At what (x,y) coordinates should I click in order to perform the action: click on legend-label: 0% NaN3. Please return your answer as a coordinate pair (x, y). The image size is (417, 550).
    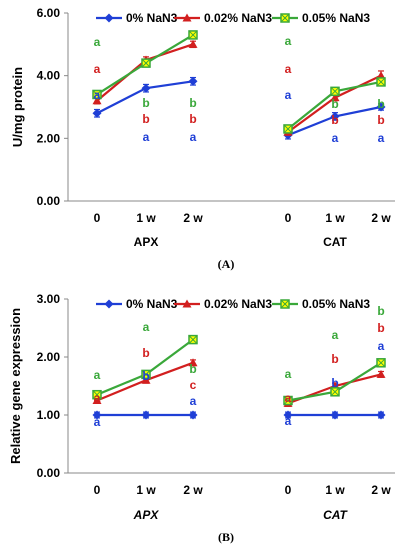
    Looking at the image, I should click on (152, 304).